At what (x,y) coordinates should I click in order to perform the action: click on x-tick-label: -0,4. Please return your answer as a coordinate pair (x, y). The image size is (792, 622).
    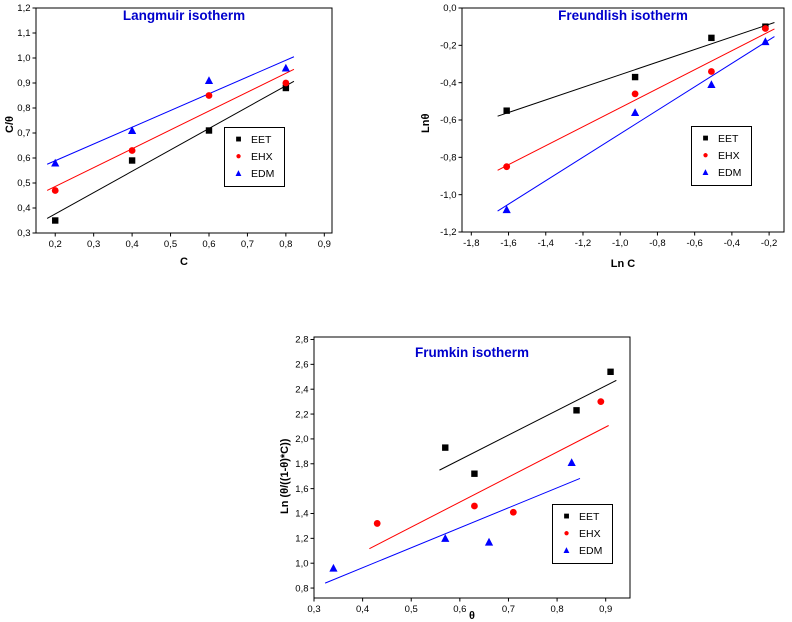
    Looking at the image, I should click on (732, 243).